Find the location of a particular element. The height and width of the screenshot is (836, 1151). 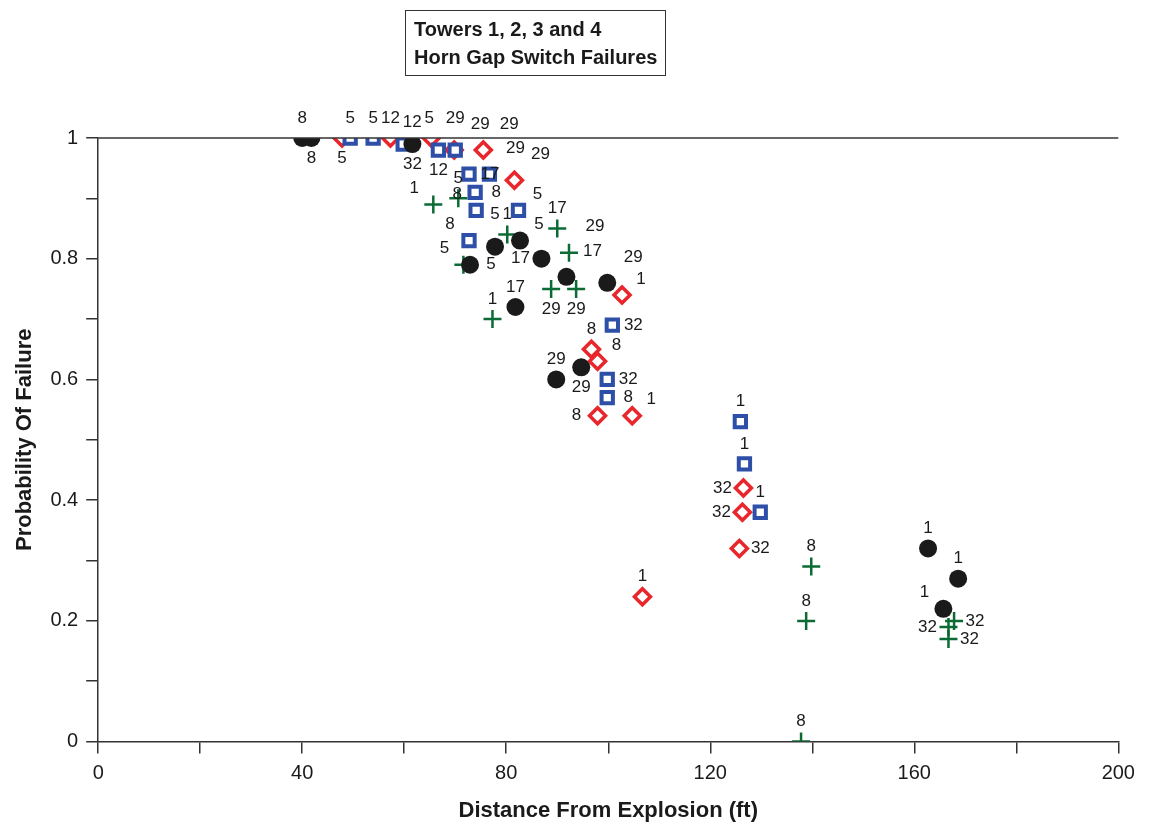

y-tick-label: 0.2 is located at coordinates (64, 619).